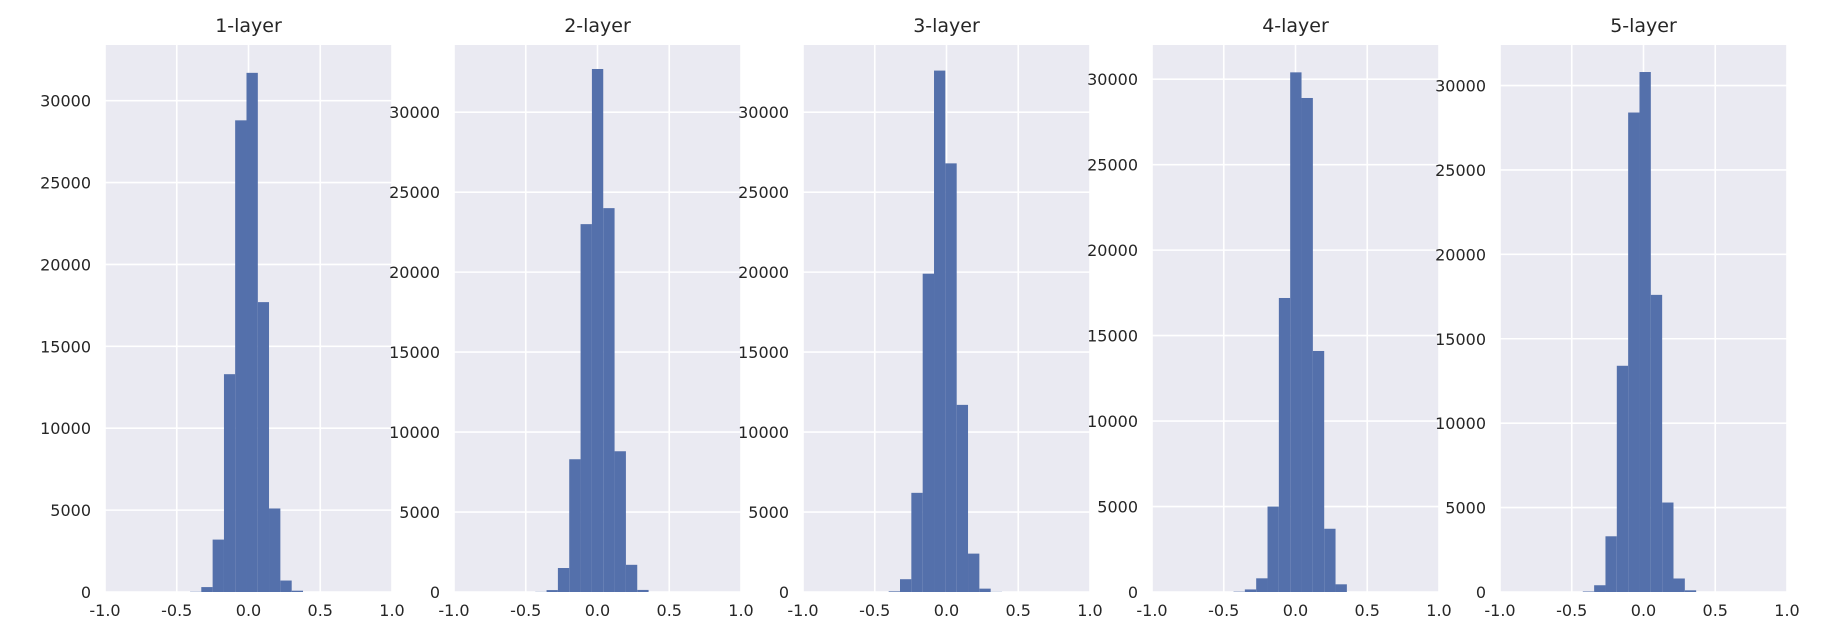  Describe the element at coordinates (597, 26) in the screenshot. I see `panel-title: 2-layer` at that location.